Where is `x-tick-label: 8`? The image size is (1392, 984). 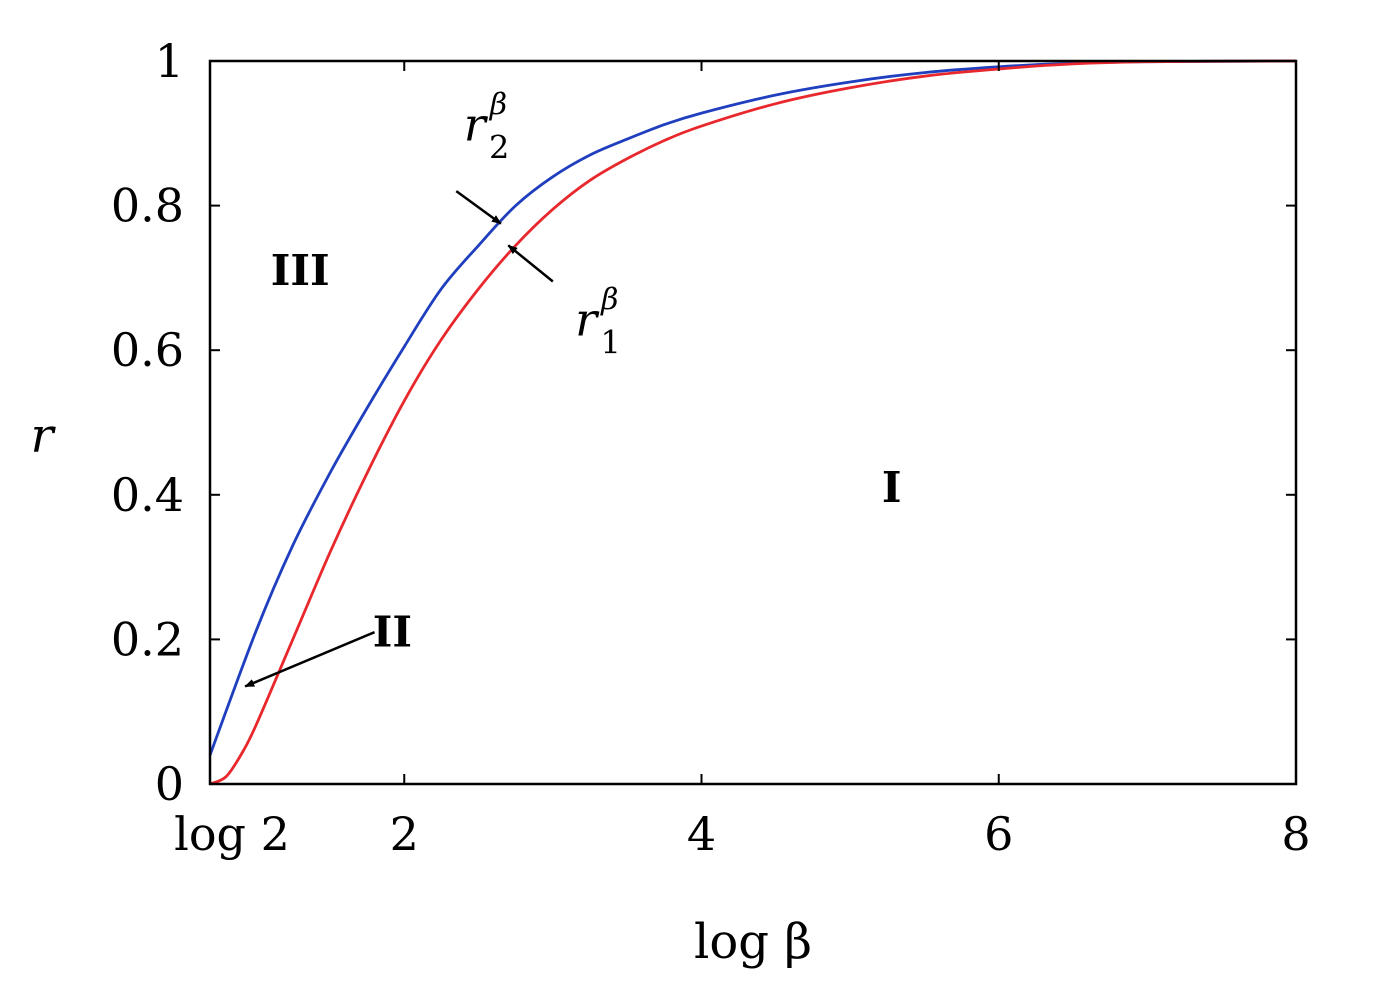
x-tick-label: 8 is located at coordinates (1295, 834).